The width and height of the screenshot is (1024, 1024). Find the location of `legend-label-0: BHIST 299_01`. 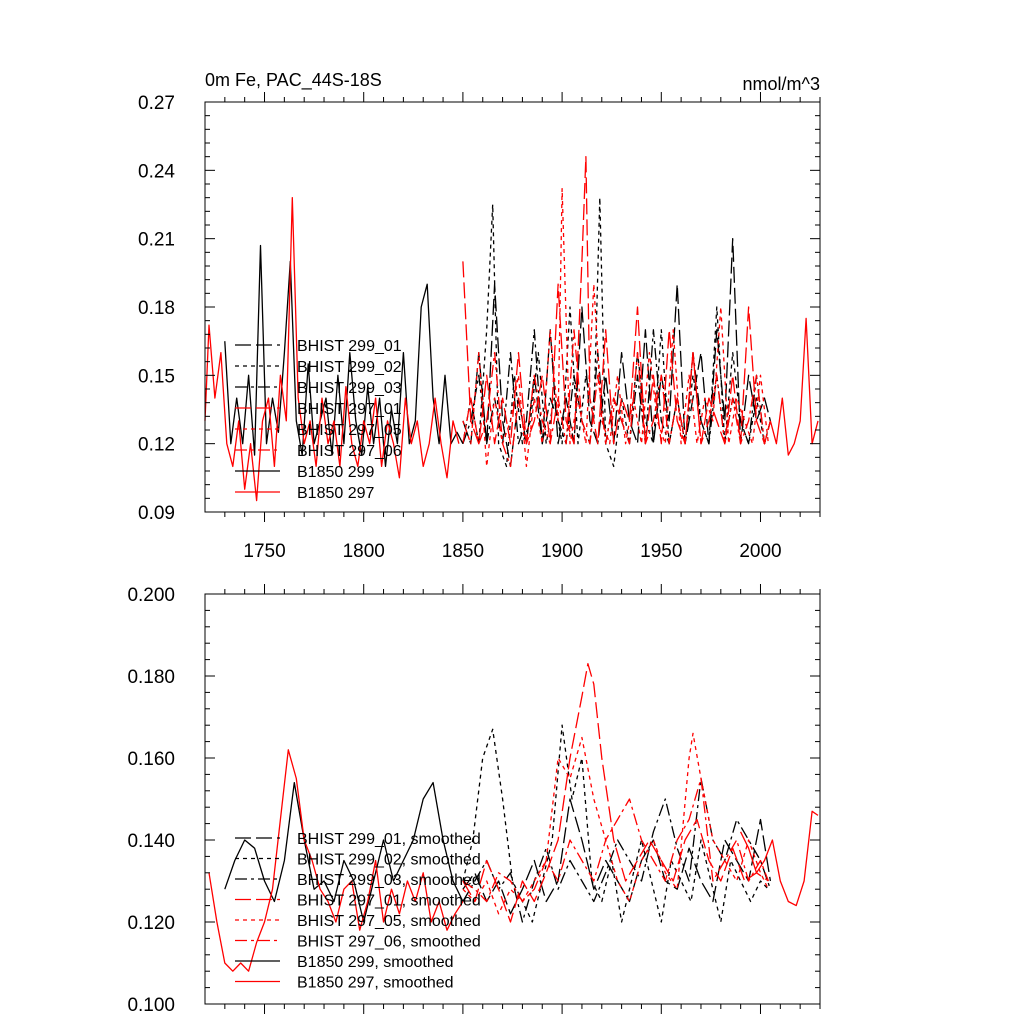

legend-label-0: BHIST 299_01 is located at coordinates (349, 346).